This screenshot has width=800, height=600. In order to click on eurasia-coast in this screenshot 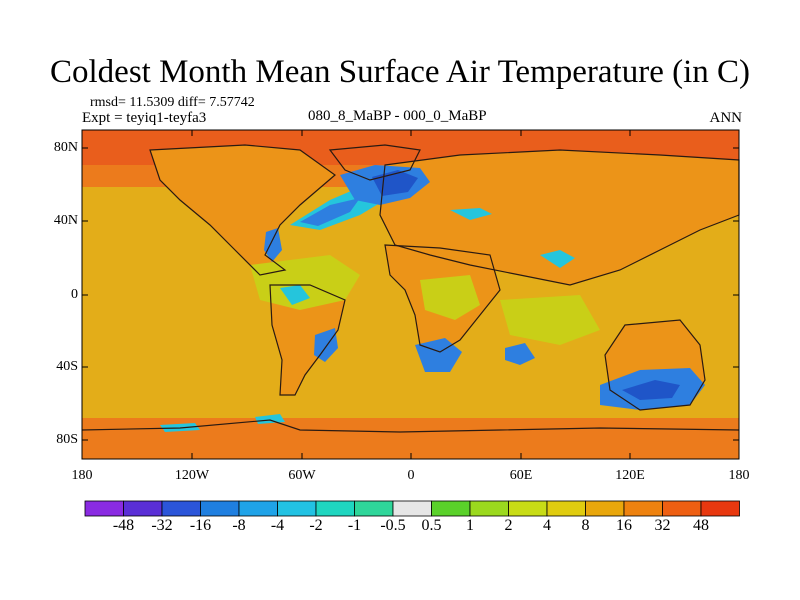, I will do `click(559, 217)`.